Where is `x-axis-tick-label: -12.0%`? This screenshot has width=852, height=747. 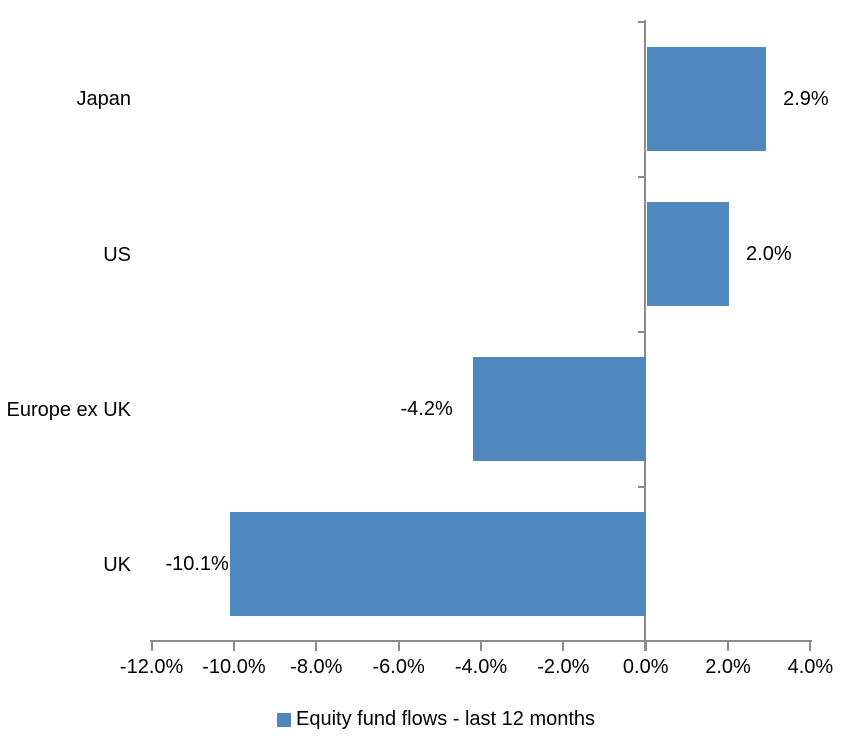 x-axis-tick-label: -12.0% is located at coordinates (151, 667).